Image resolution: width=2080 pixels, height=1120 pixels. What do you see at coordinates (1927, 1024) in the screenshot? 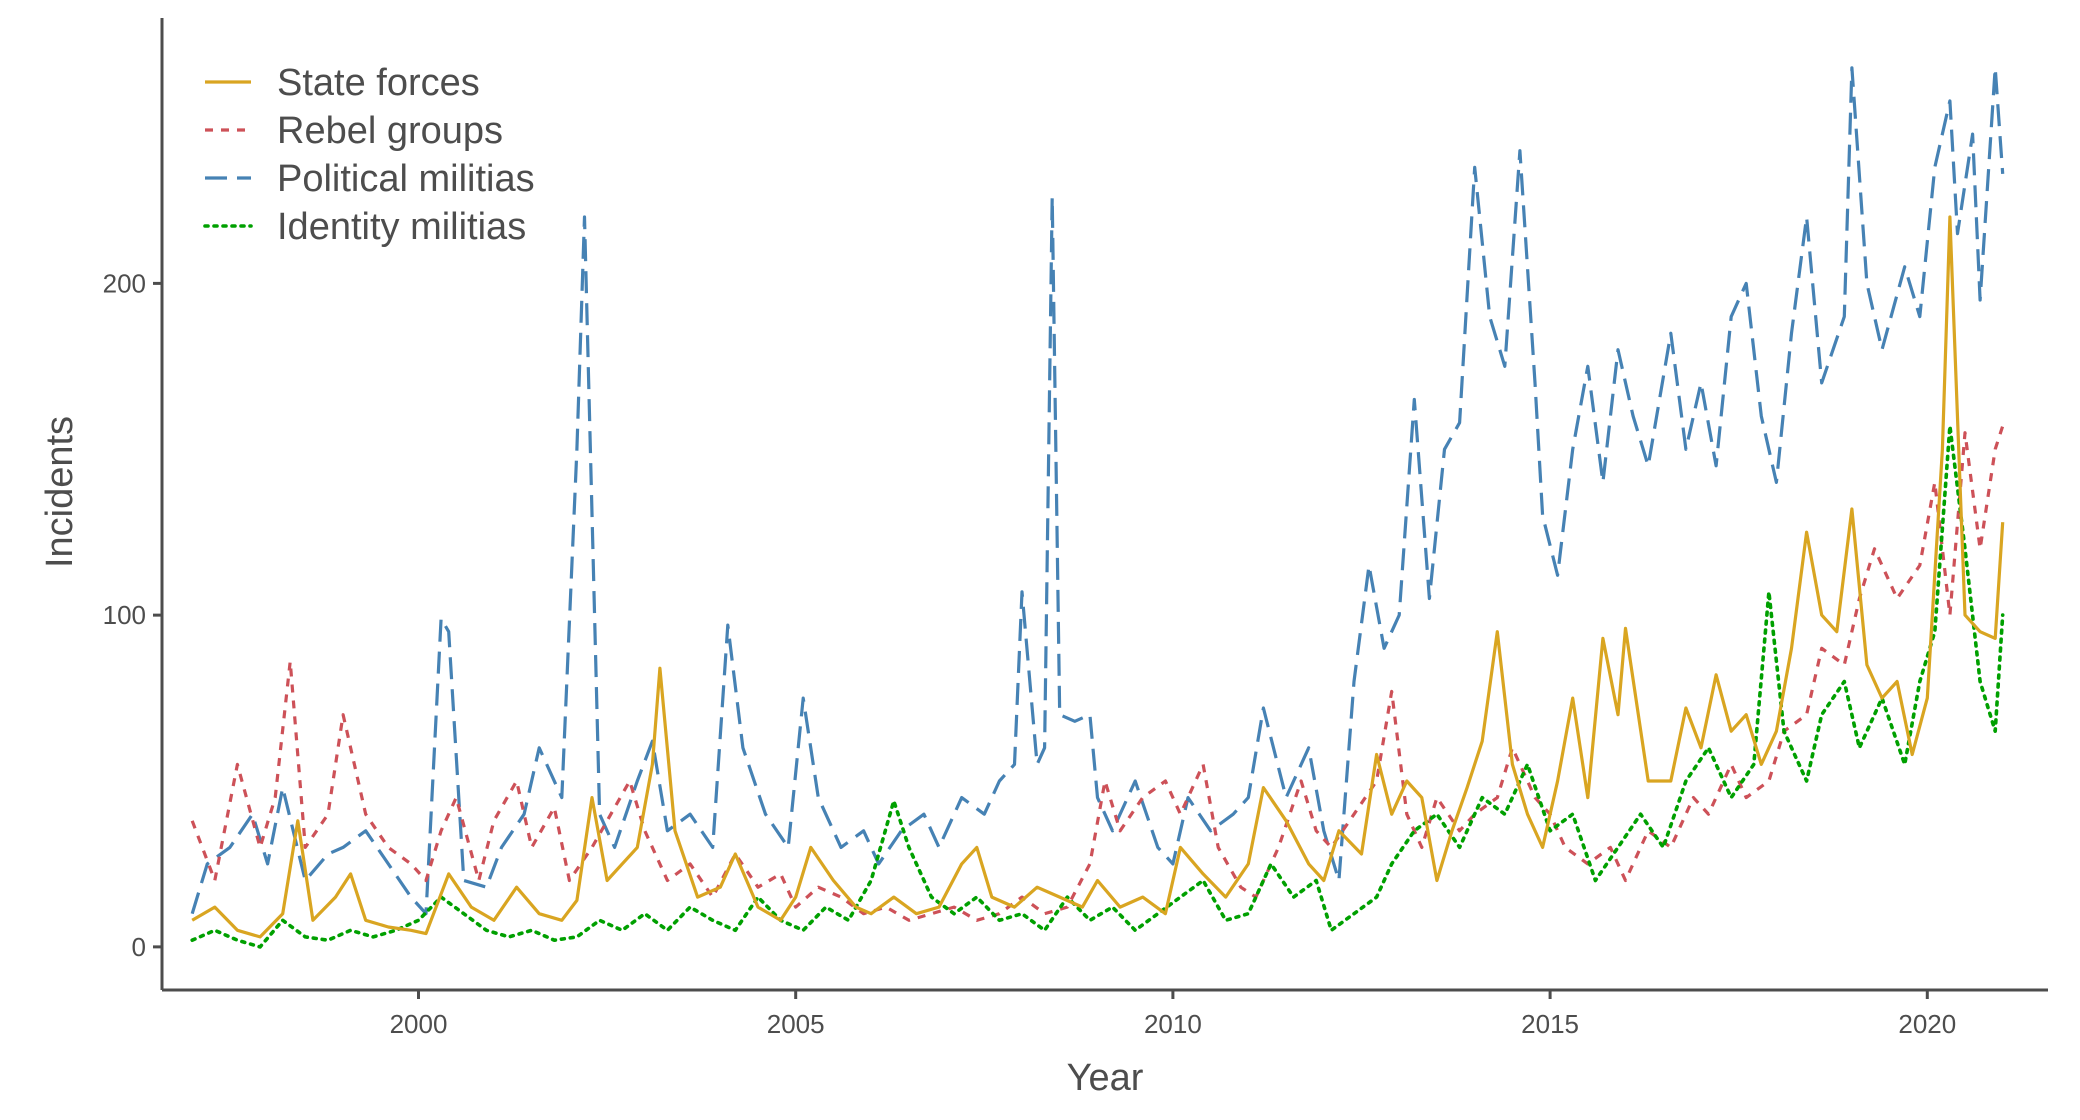
I see `x-tick-label: 2020` at bounding box center [1927, 1024].